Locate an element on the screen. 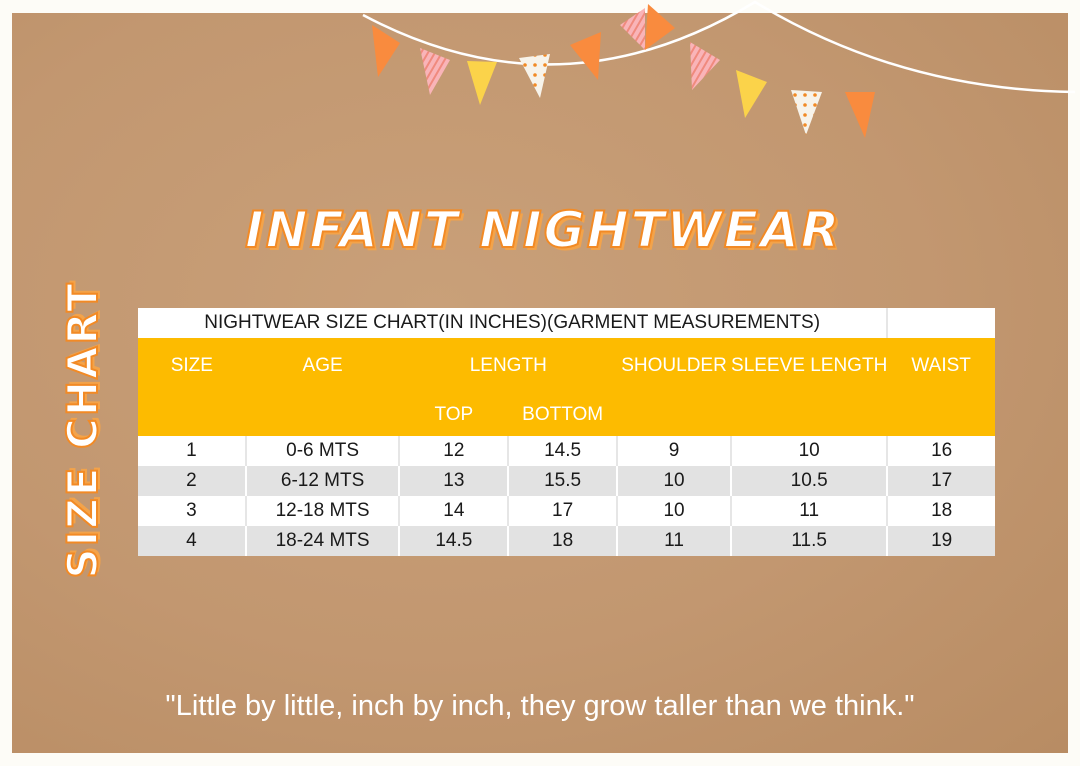 The width and height of the screenshot is (1080, 766). table-cell: 10.5 is located at coordinates (808, 481).